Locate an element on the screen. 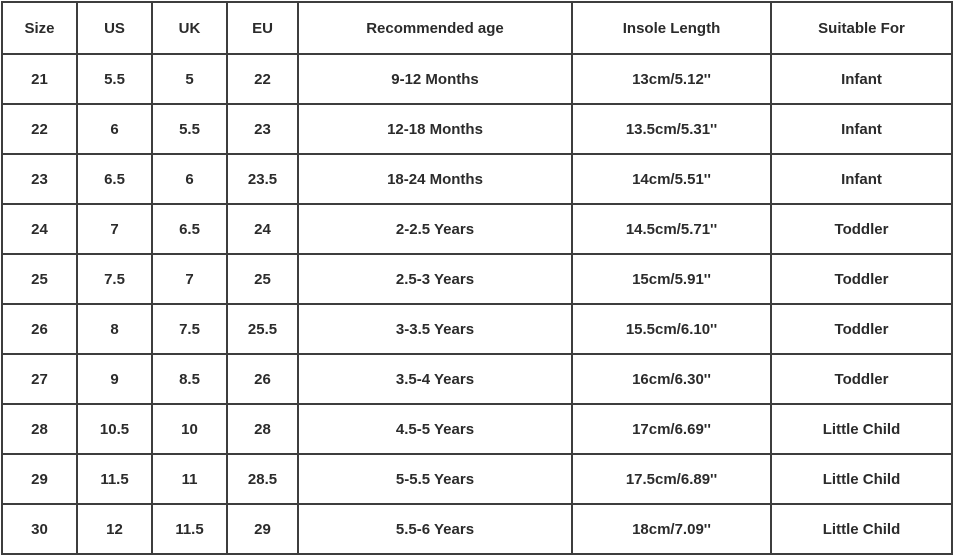 Image resolution: width=954 pixels, height=556 pixels. table-row: 25 7.5 7 25 2.5-3 Years 15cm/5.91'' Toddler is located at coordinates (477, 279).